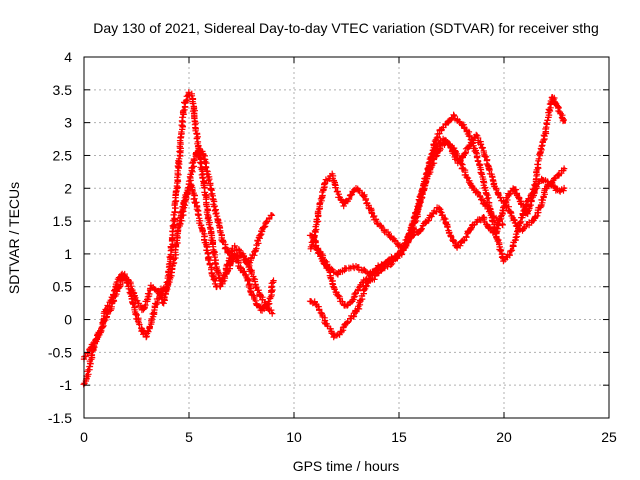 This screenshot has width=640, height=480. Describe the element at coordinates (66, 385) in the screenshot. I see `y-tick-label: -1` at that location.